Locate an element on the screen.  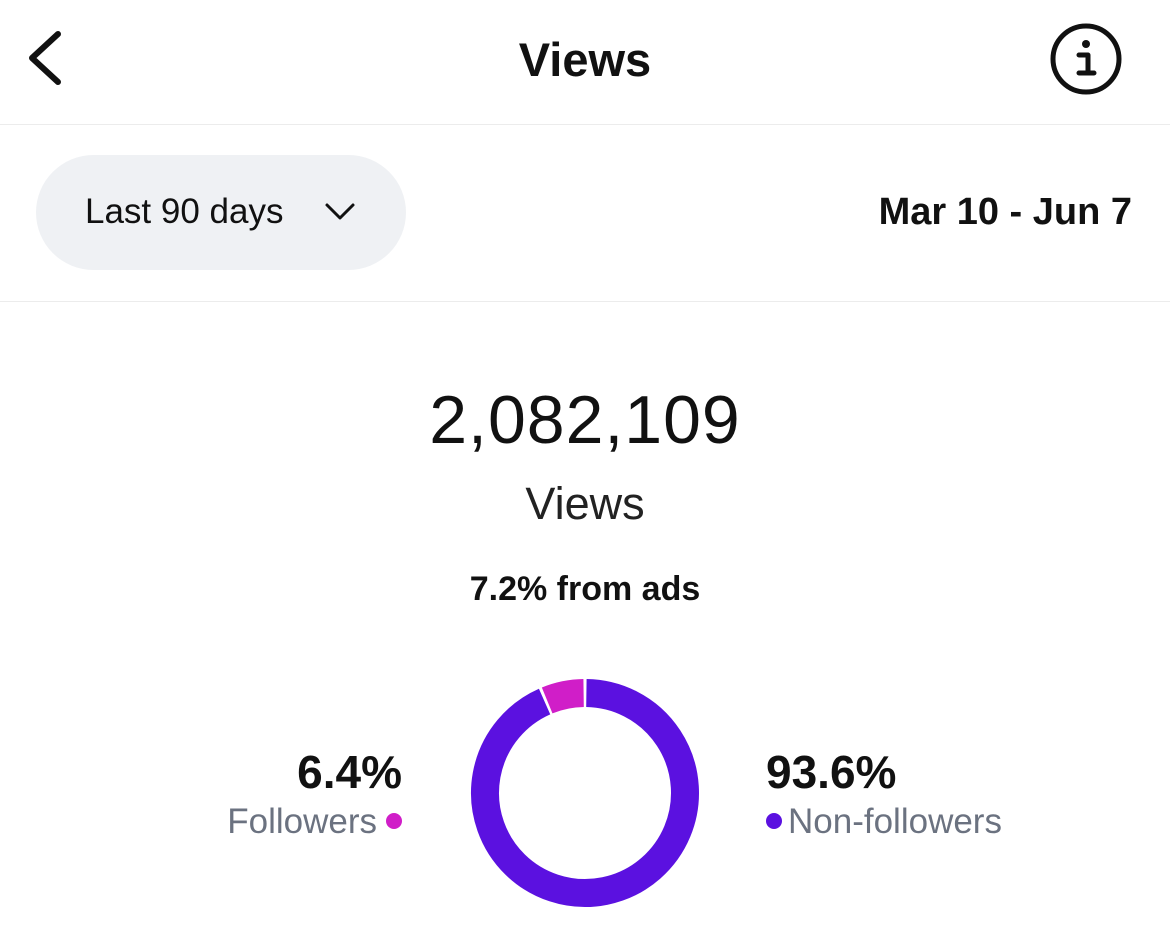
info-button is located at coordinates (1086, 59).